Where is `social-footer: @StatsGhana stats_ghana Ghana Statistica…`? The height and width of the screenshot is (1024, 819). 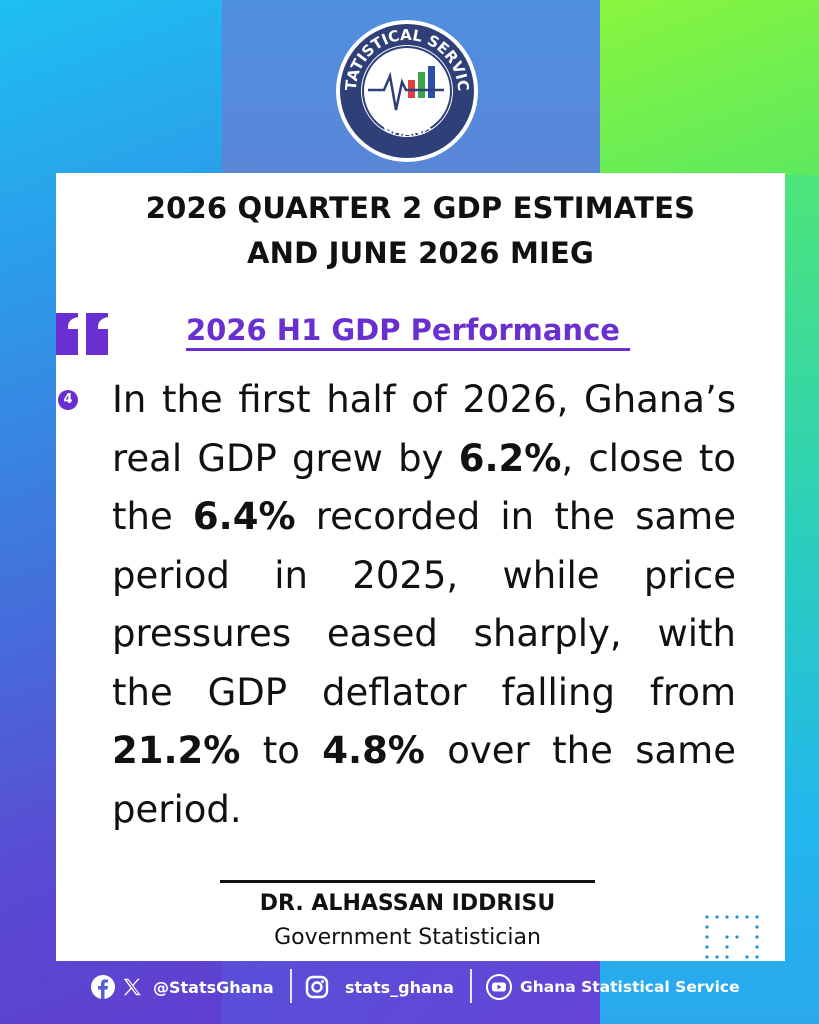
social-footer: @StatsGhana stats_ghana Ghana Statistica… is located at coordinates (409, 987).